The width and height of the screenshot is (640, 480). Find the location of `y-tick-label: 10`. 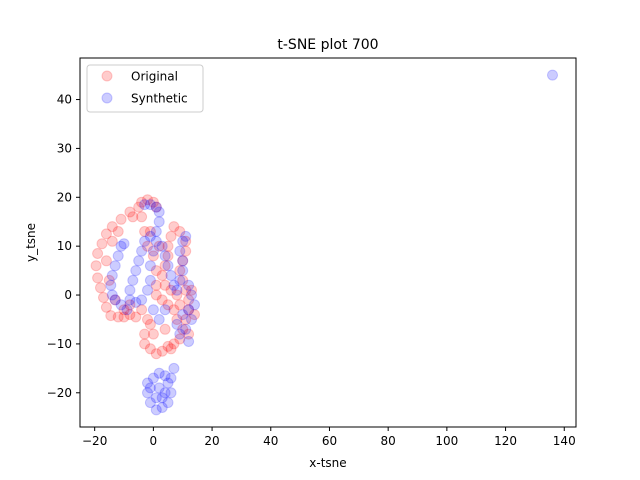

y-tick-label: 10 is located at coordinates (64, 246).